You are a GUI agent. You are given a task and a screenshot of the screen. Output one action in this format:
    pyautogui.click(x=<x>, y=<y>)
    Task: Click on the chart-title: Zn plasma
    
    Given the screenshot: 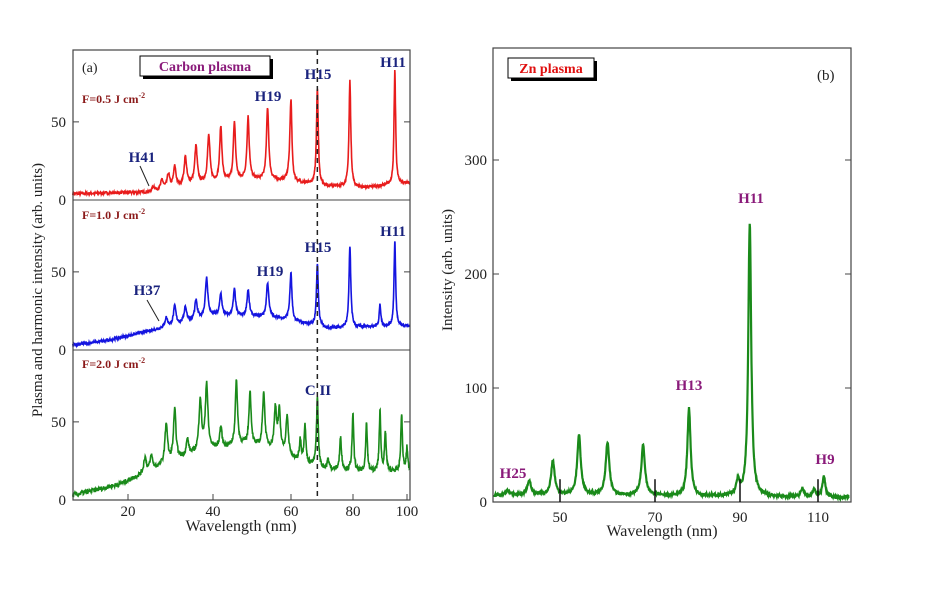 What is the action you would take?
    pyautogui.click(x=550, y=69)
    